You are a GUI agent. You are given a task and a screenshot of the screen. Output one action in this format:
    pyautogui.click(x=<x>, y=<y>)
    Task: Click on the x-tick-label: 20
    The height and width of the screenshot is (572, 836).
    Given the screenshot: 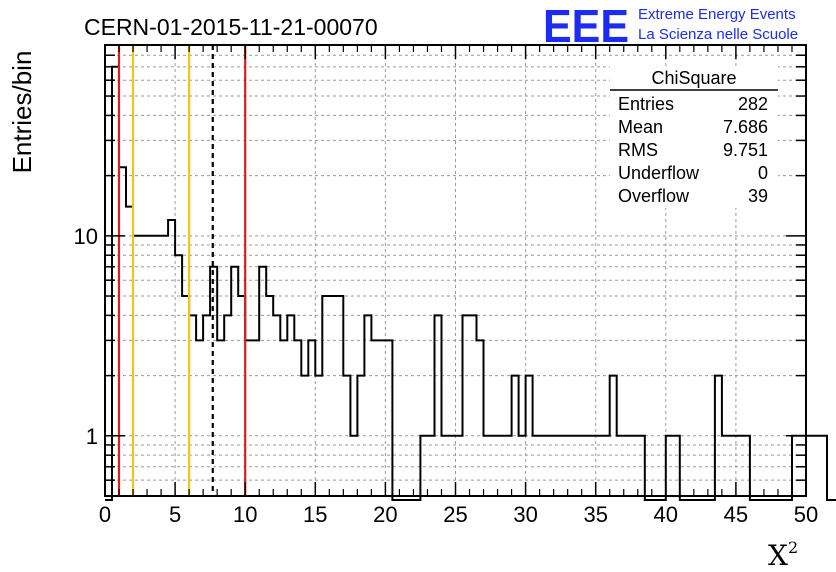 What is the action you would take?
    pyautogui.click(x=385, y=514)
    